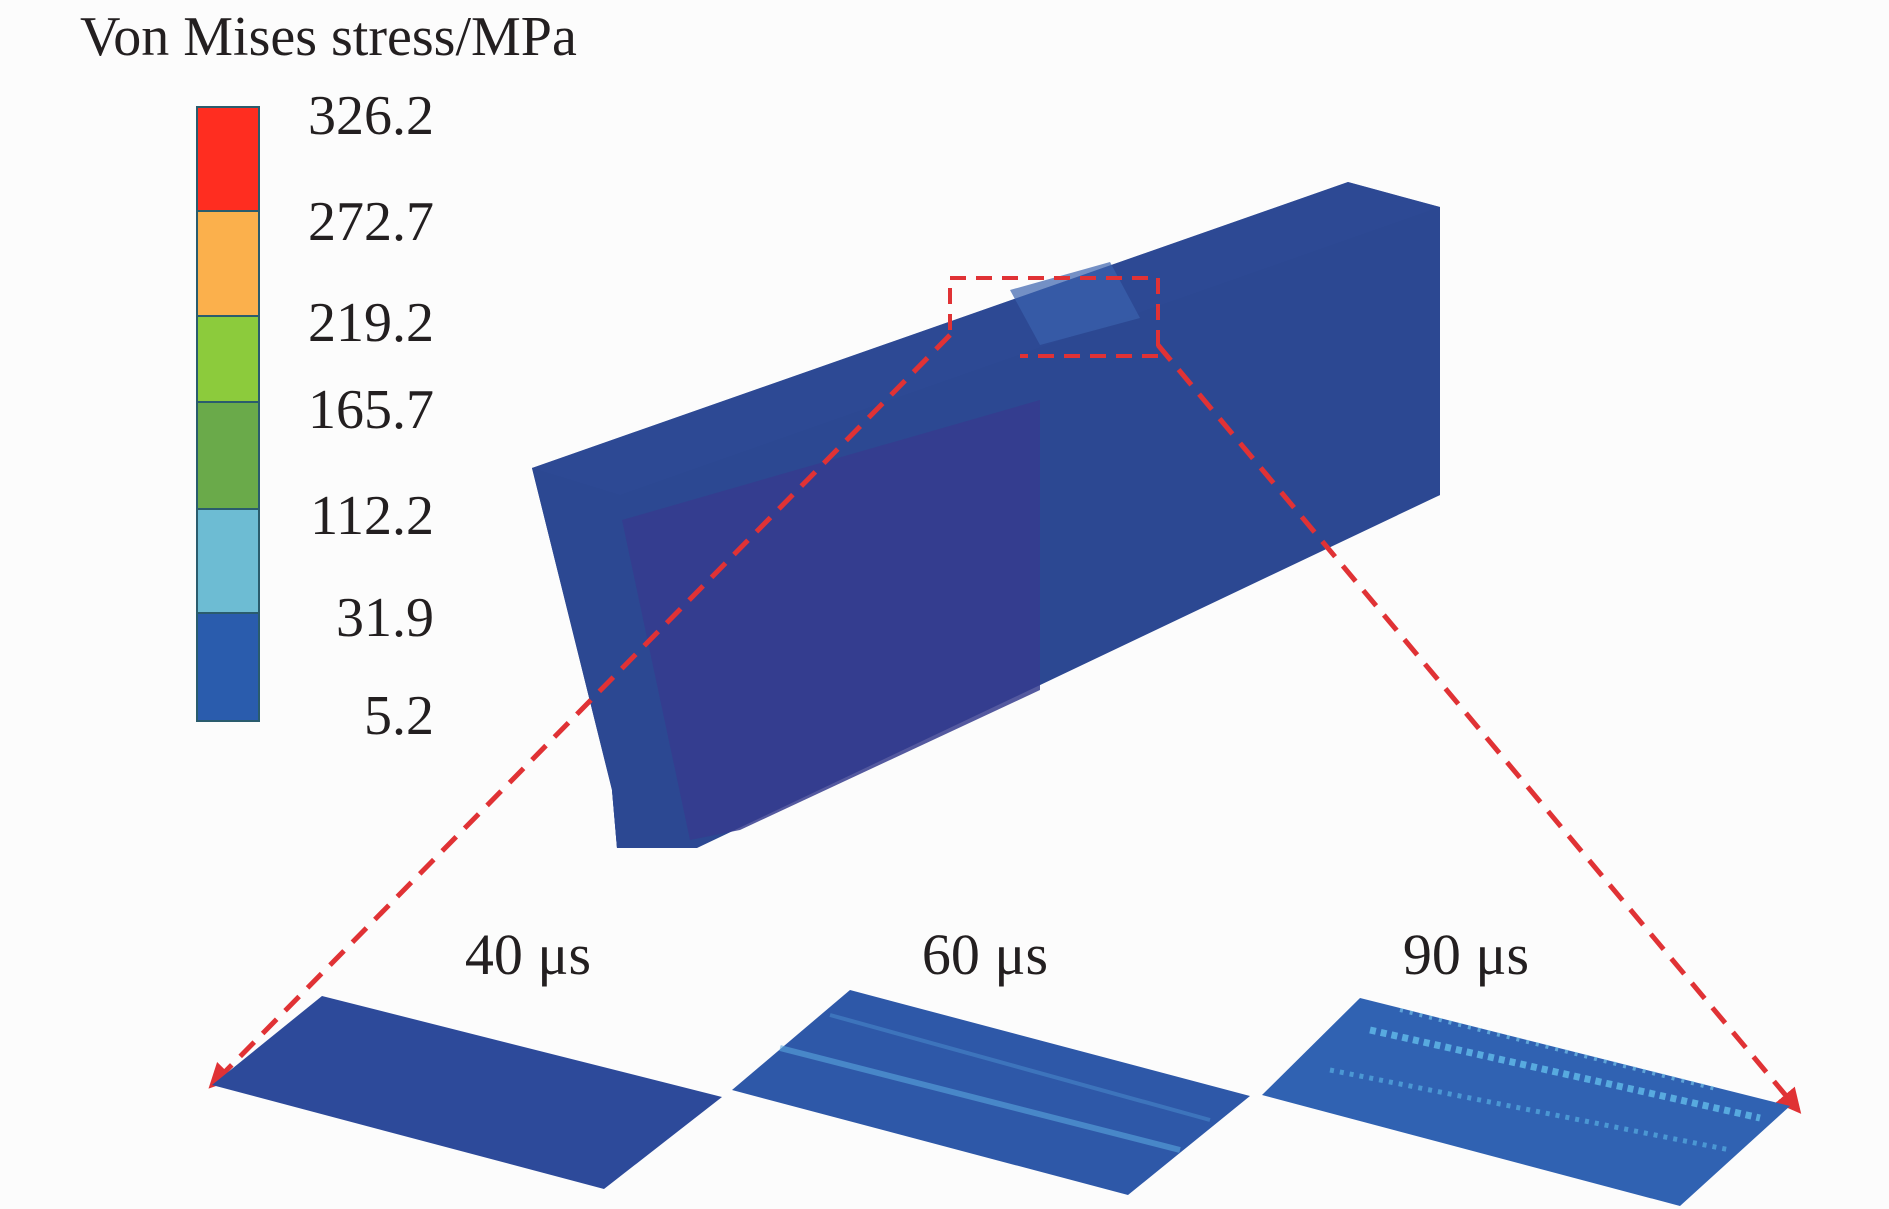  I want to click on legend-colorbar, so click(228, 414).